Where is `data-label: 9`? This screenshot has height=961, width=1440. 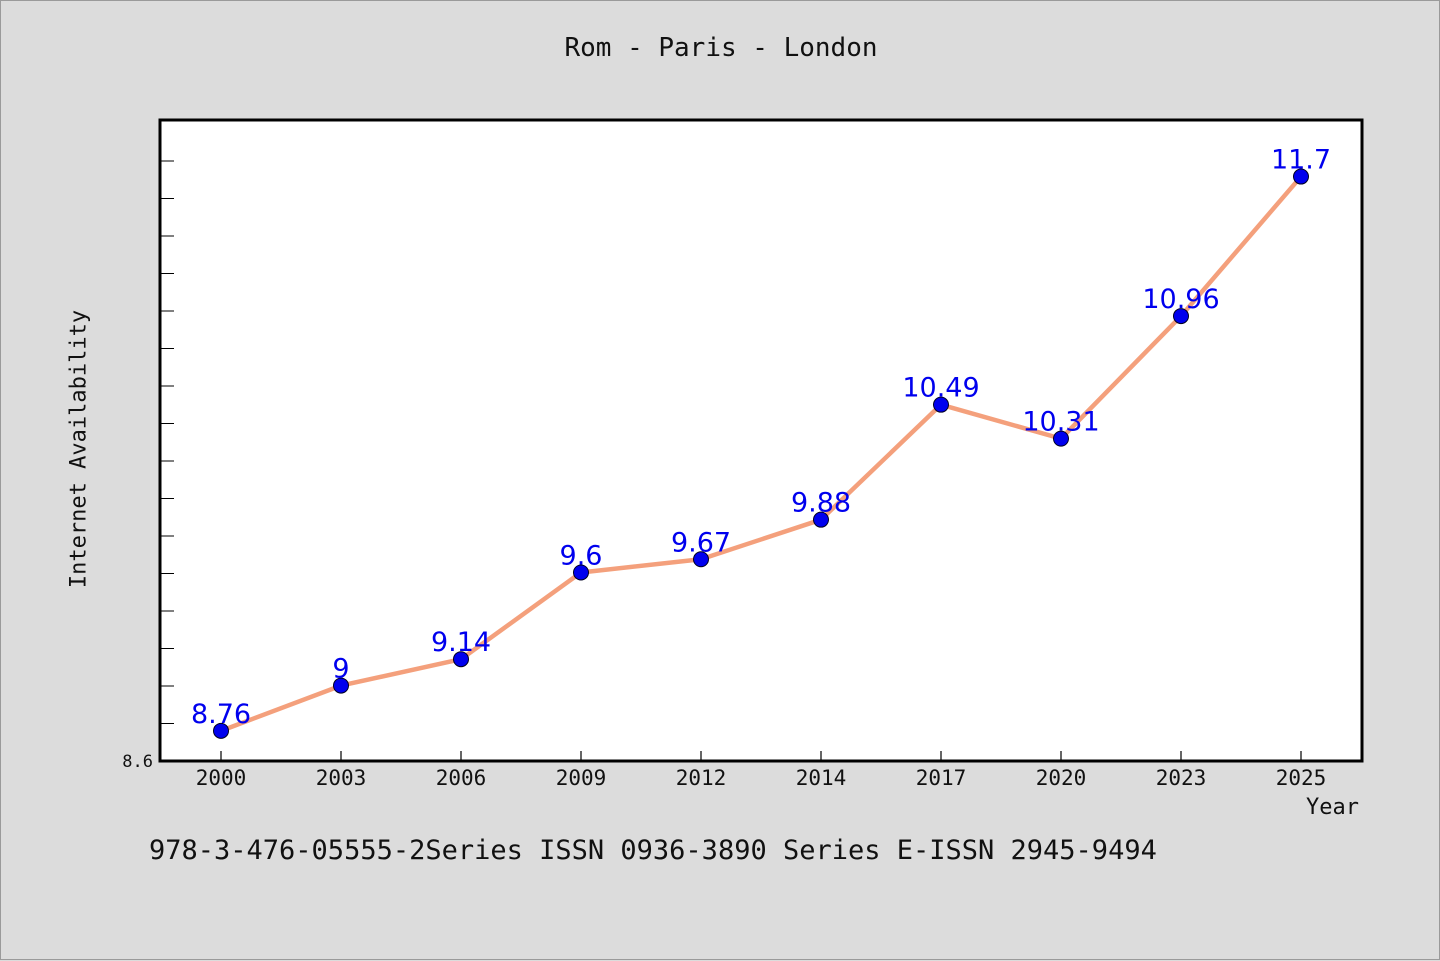 data-label: 9 is located at coordinates (340, 669).